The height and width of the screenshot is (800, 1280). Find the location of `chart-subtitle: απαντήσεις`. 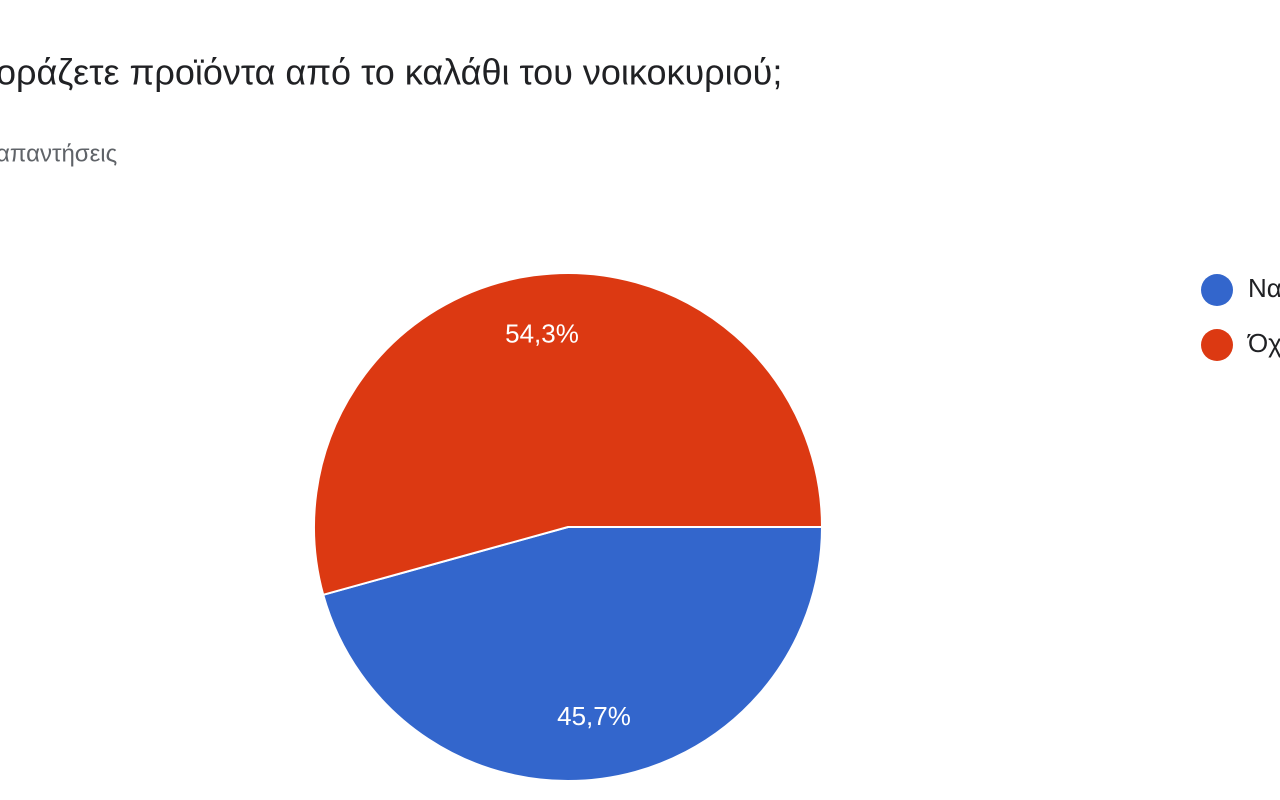

chart-subtitle: απαντήσεις is located at coordinates (58, 153).